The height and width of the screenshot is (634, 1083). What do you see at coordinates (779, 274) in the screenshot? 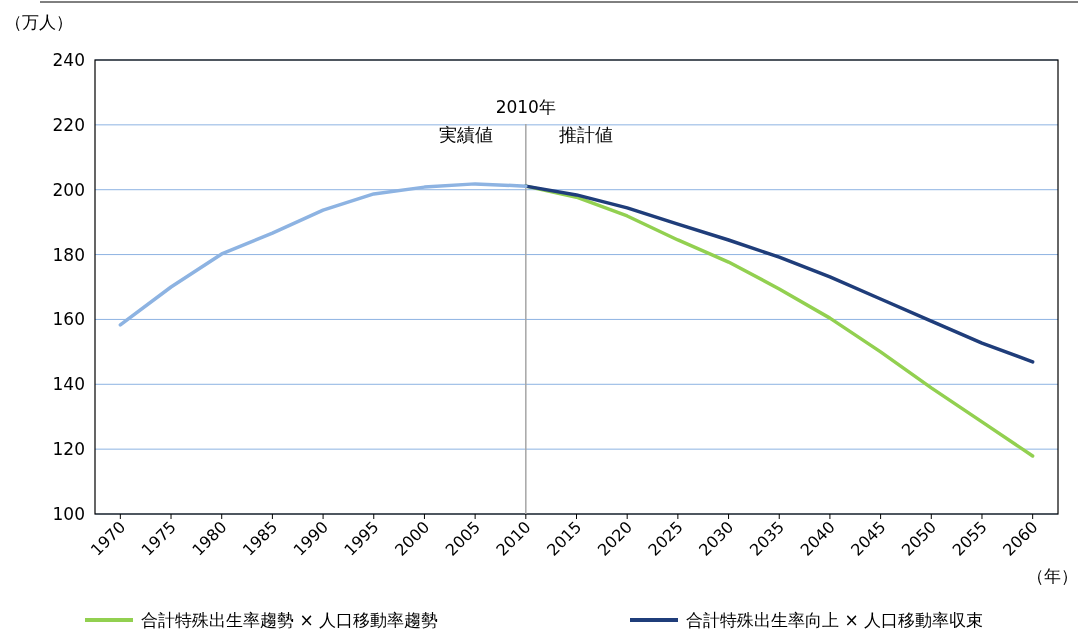
I see `line-series` at bounding box center [779, 274].